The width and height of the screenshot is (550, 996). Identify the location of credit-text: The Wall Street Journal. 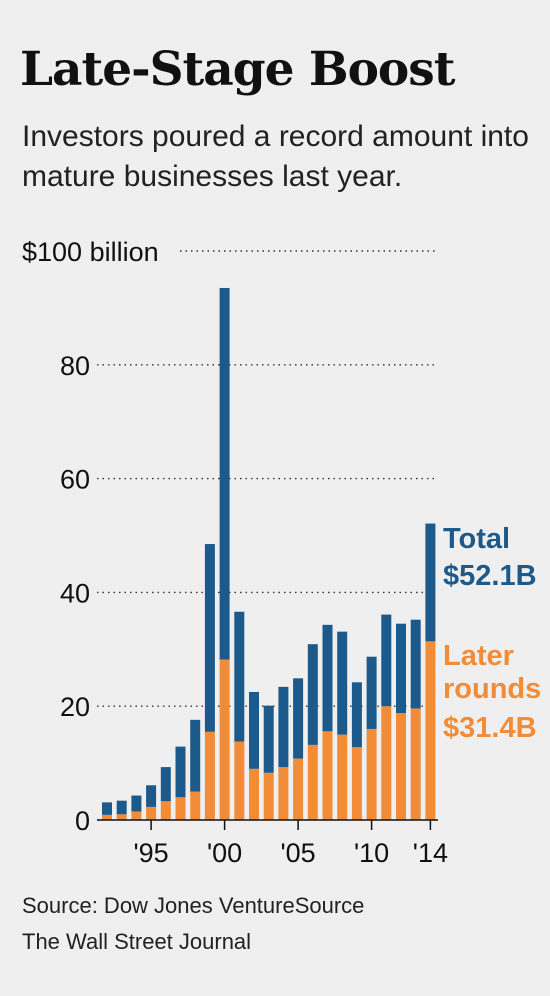
(137, 941).